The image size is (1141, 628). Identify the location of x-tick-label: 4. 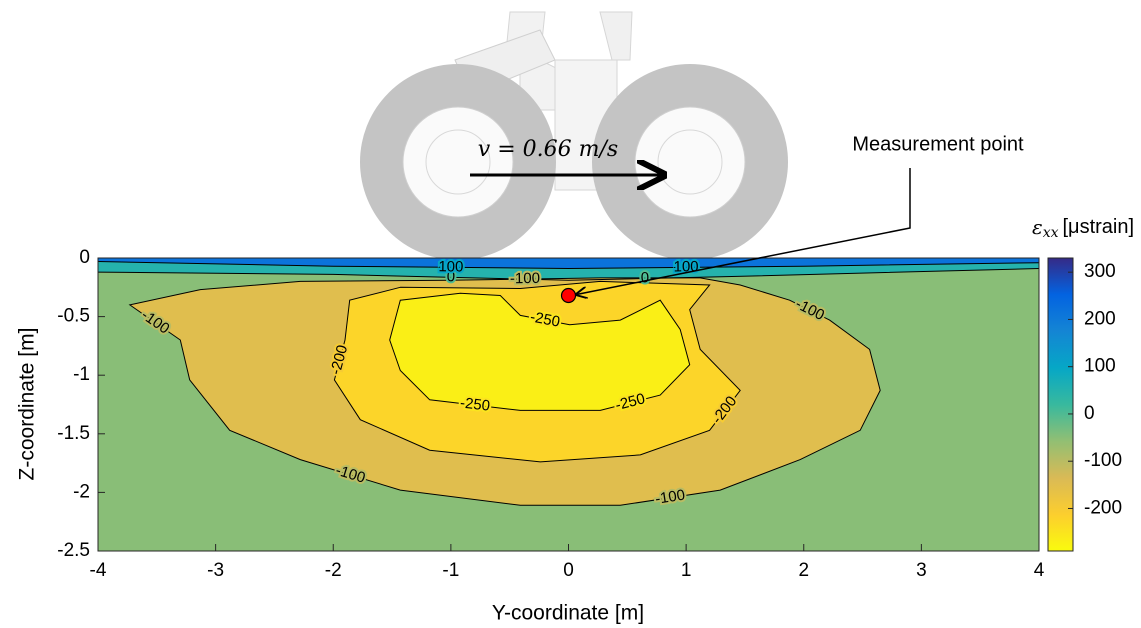
(1039, 570).